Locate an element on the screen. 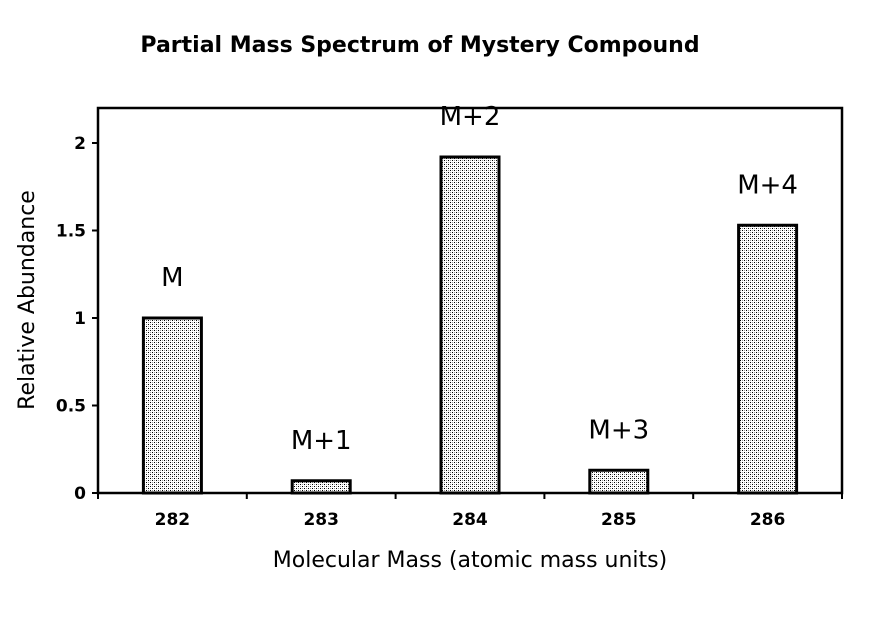  x-tick-label: 282 is located at coordinates (173, 520).